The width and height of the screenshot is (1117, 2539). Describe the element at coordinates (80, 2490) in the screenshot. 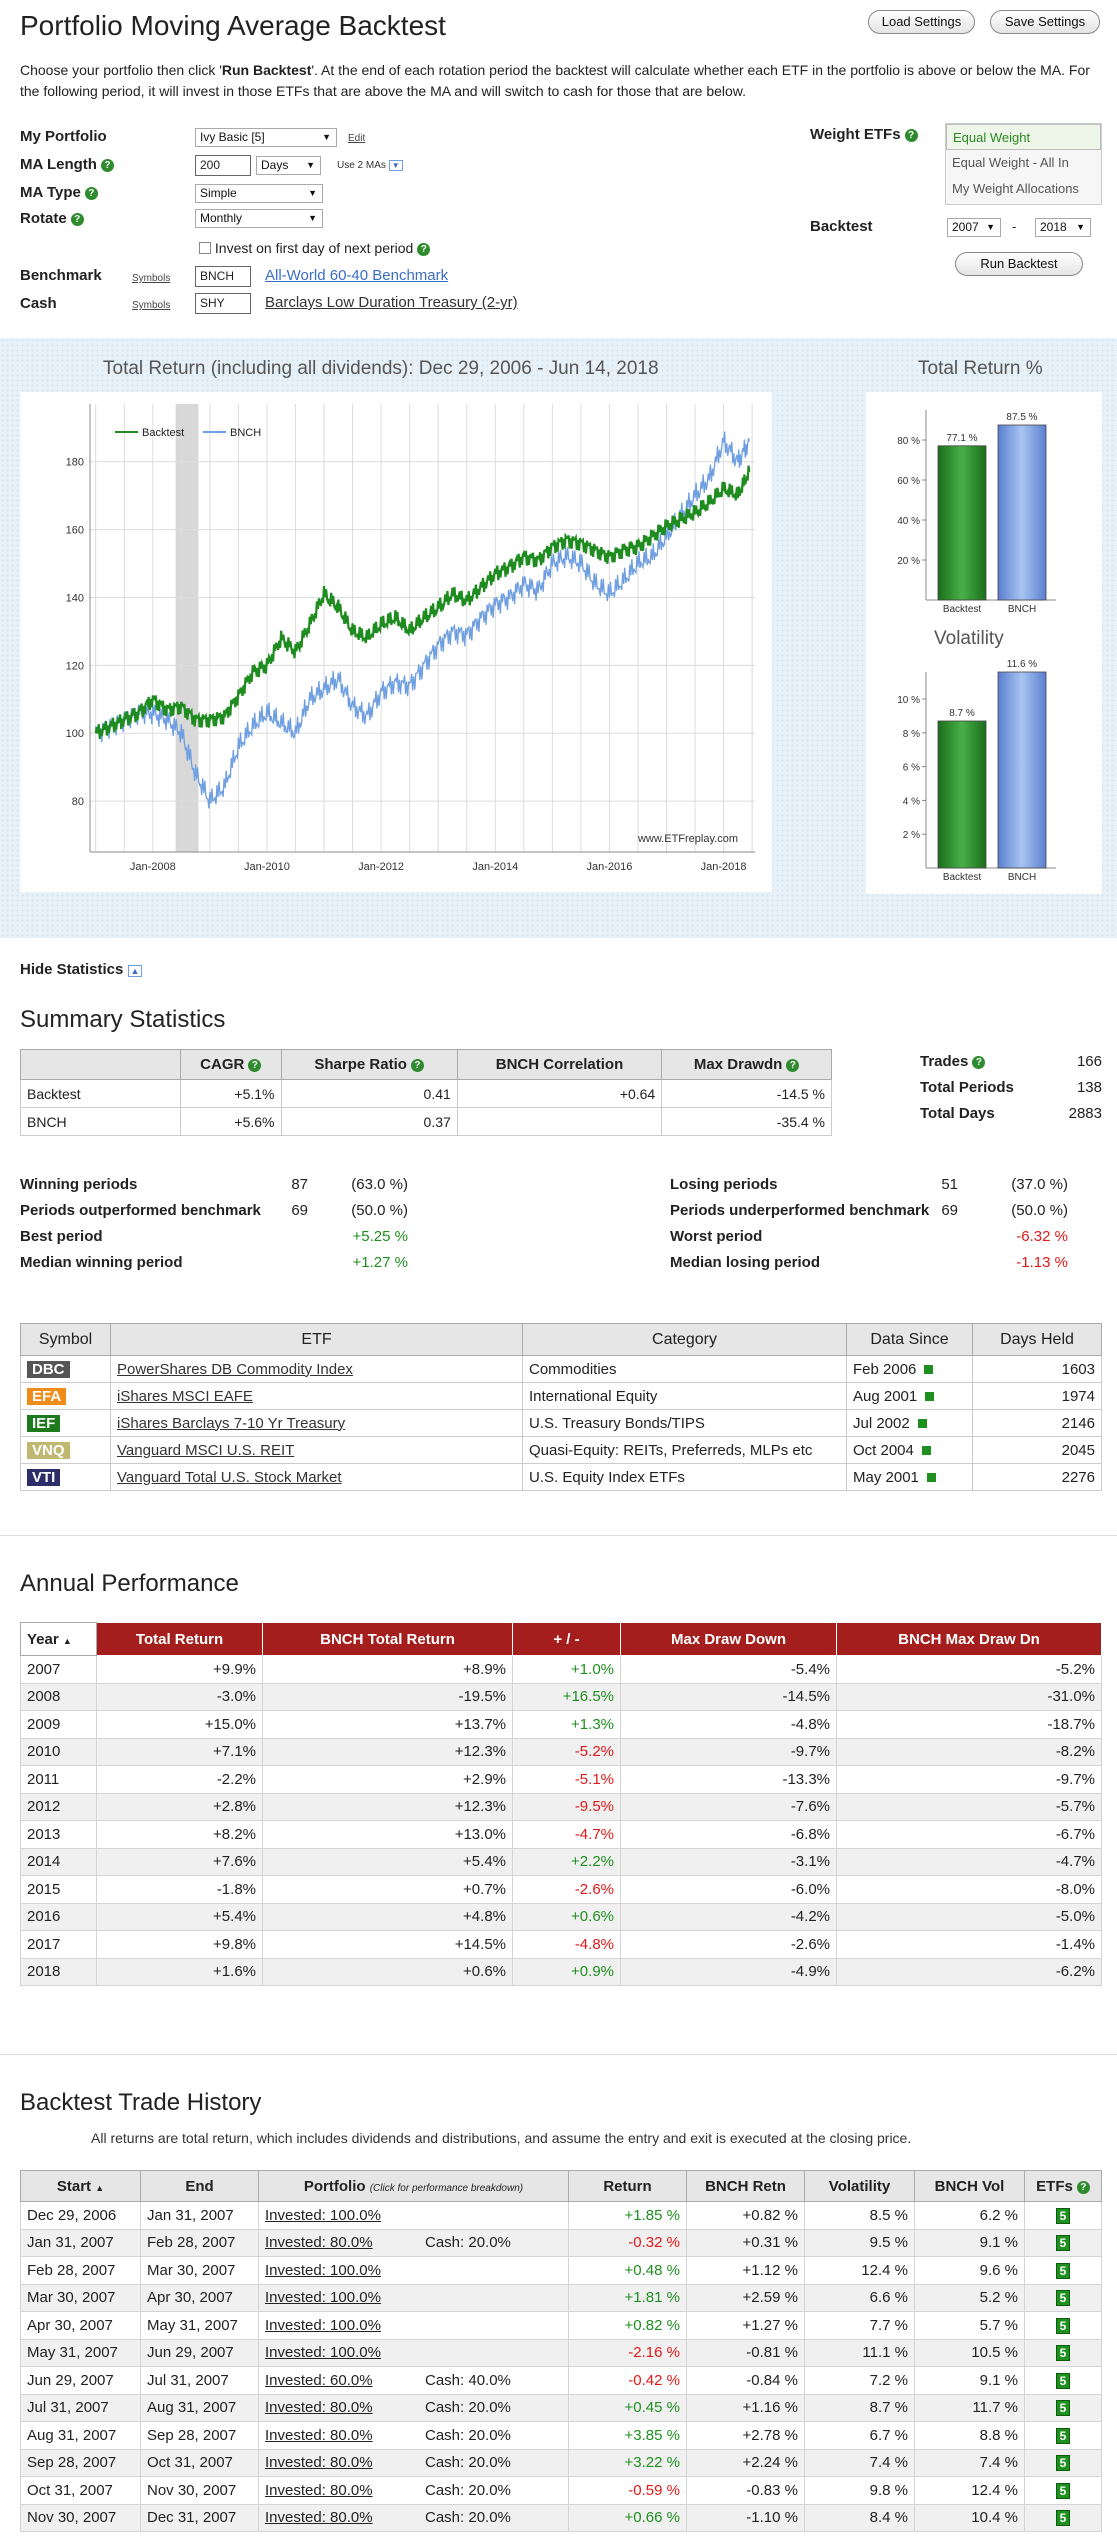

I see `trade-start: Oct 31, 2007` at that location.